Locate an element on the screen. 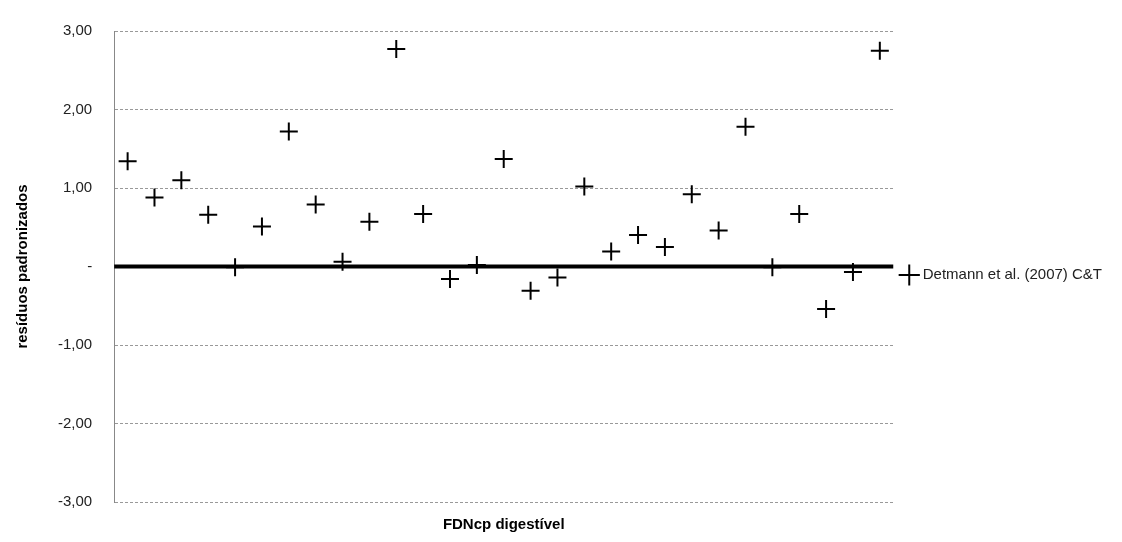 This screenshot has width=1122, height=542. y-tick-label: -3,00 is located at coordinates (75, 501).